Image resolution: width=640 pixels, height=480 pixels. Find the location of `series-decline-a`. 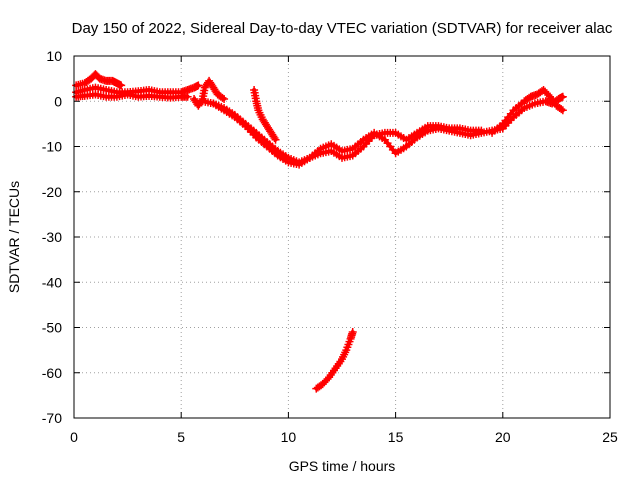

series-decline-a is located at coordinates (342, 132).